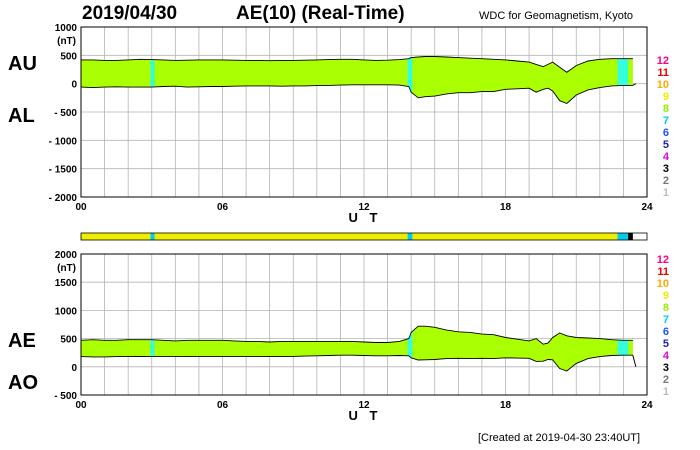 Image resolution: width=700 pixels, height=450 pixels. What do you see at coordinates (365, 415) in the screenshot?
I see `ae-ao-xlabel: U T` at bounding box center [365, 415].